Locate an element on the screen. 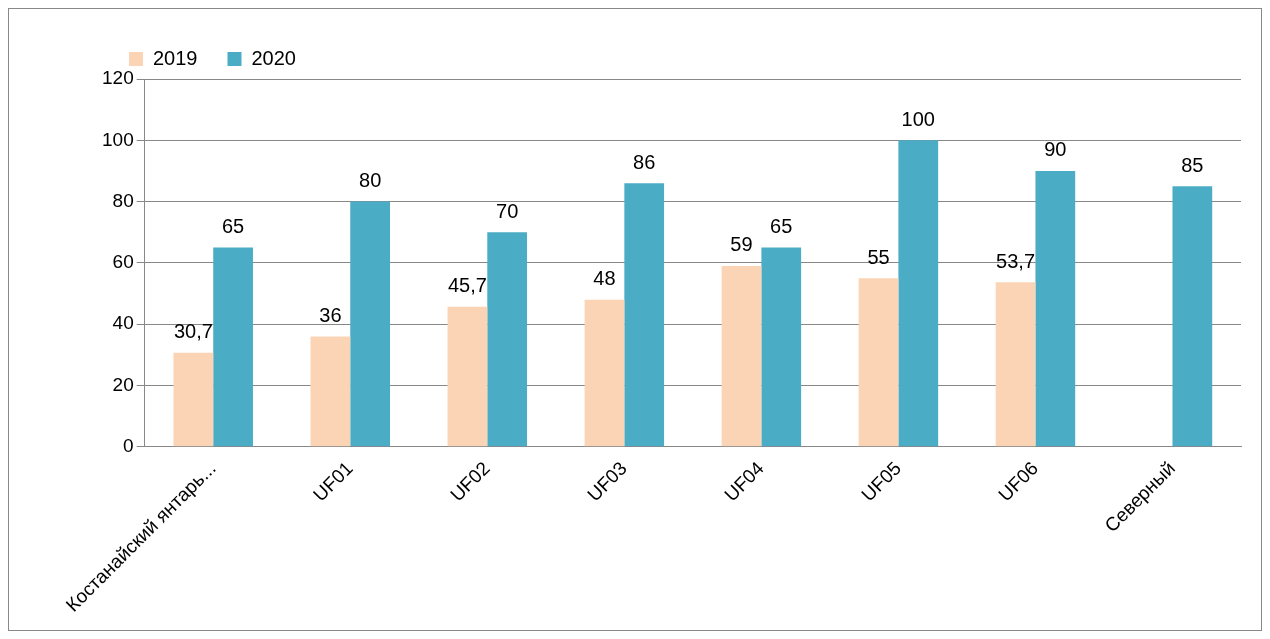 Image resolution: width=1270 pixels, height=639 pixels. data-label: 100 is located at coordinates (918, 118).